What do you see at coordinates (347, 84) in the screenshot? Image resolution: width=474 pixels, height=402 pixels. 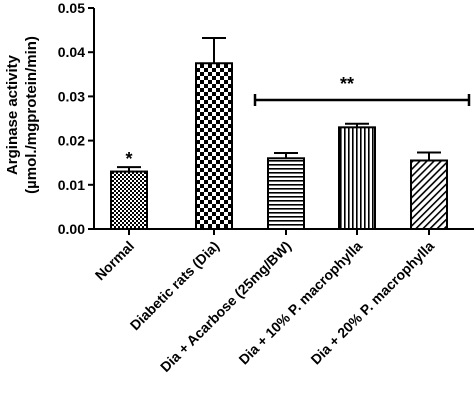 I see `significance-marker-bracket: **` at bounding box center [347, 84].